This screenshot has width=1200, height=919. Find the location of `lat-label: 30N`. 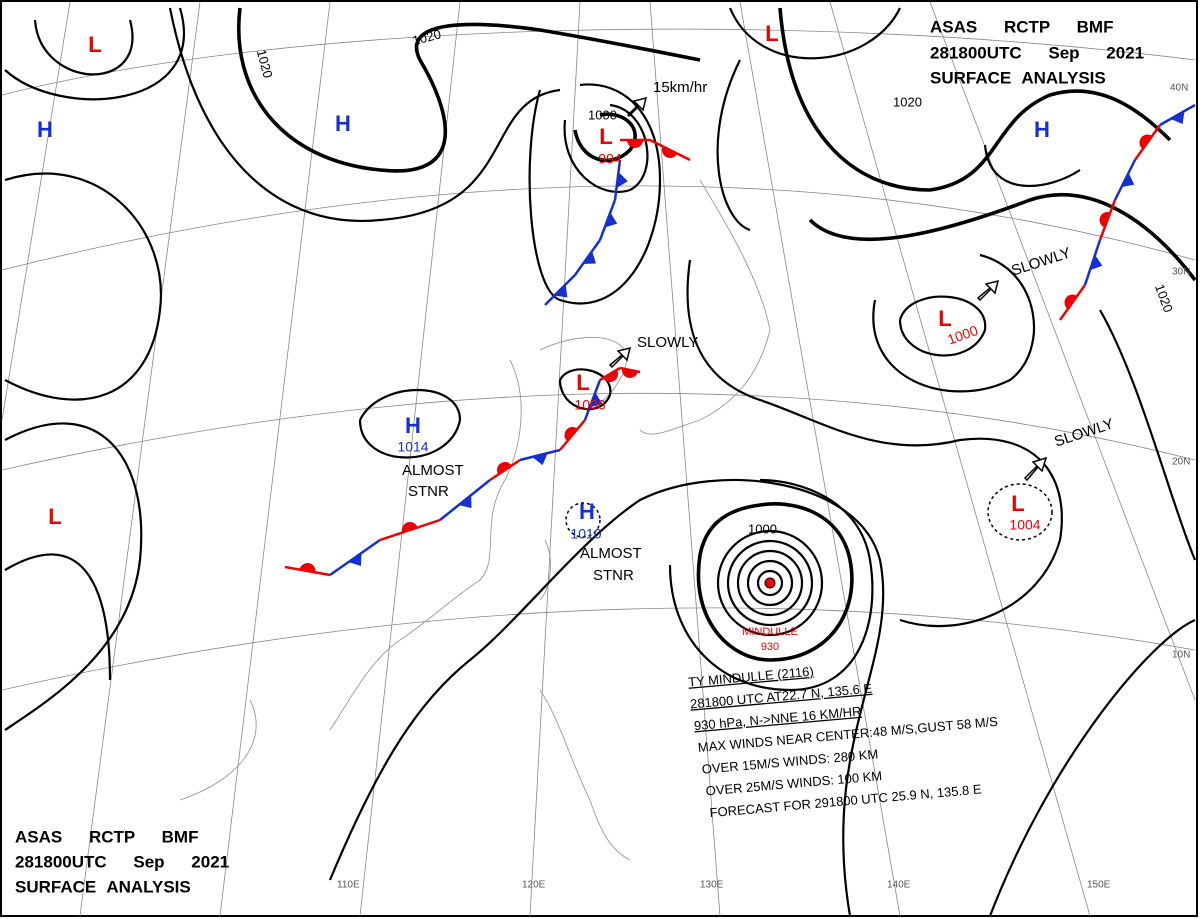

lat-label: 30N is located at coordinates (1181, 272).